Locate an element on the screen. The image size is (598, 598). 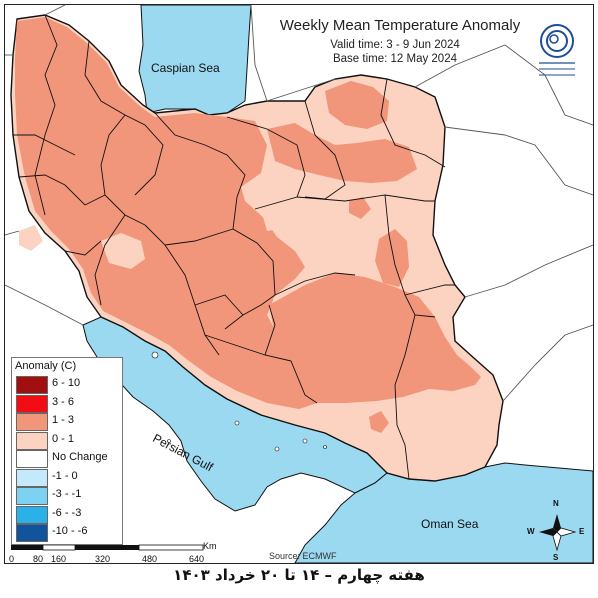
scale-tick-4: 480 is located at coordinates (150, 559).